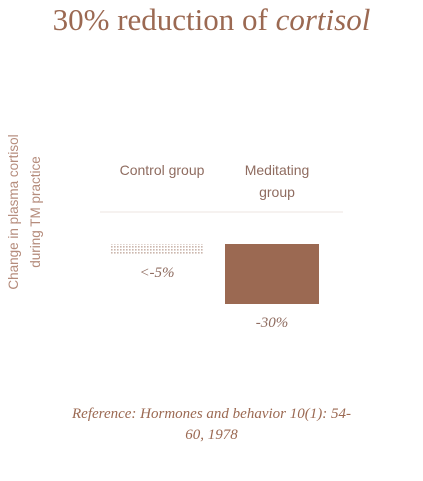 This screenshot has height=481, width=423. I want to click on value-label: <-5%, so click(157, 273).